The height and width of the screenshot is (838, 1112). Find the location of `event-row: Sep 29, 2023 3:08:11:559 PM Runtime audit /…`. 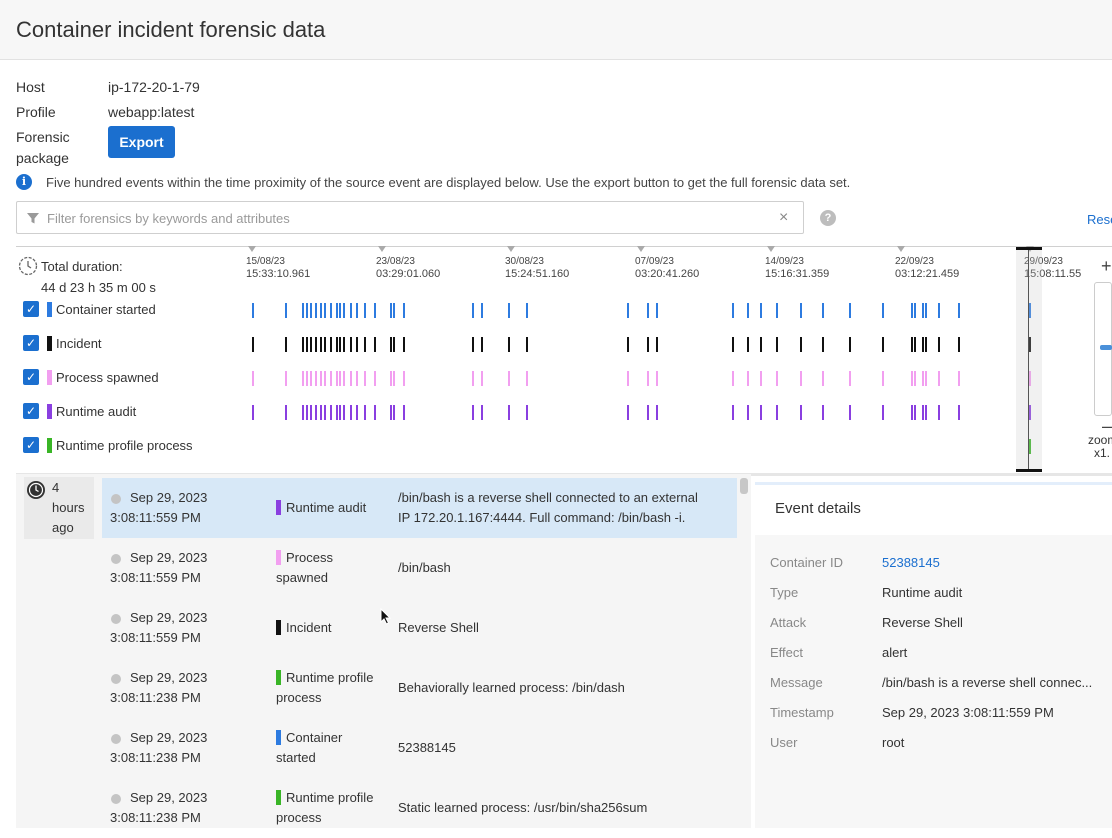

event-row: Sep 29, 2023 3:08:11:559 PM Runtime audit /… is located at coordinates (419, 508).